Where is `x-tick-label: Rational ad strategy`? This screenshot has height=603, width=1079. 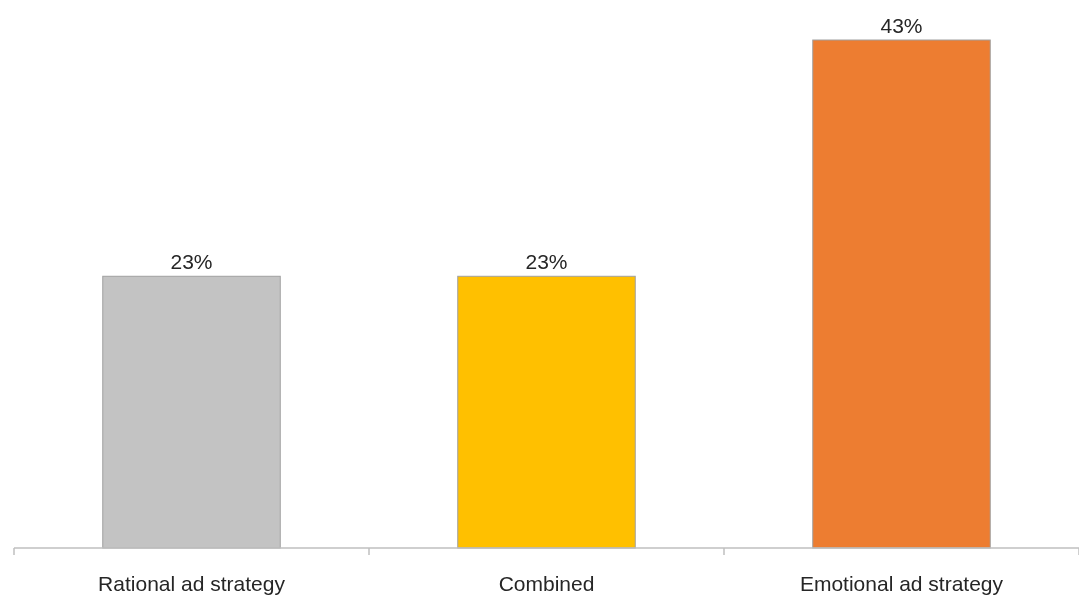 x-tick-label: Rational ad strategy is located at coordinates (192, 583).